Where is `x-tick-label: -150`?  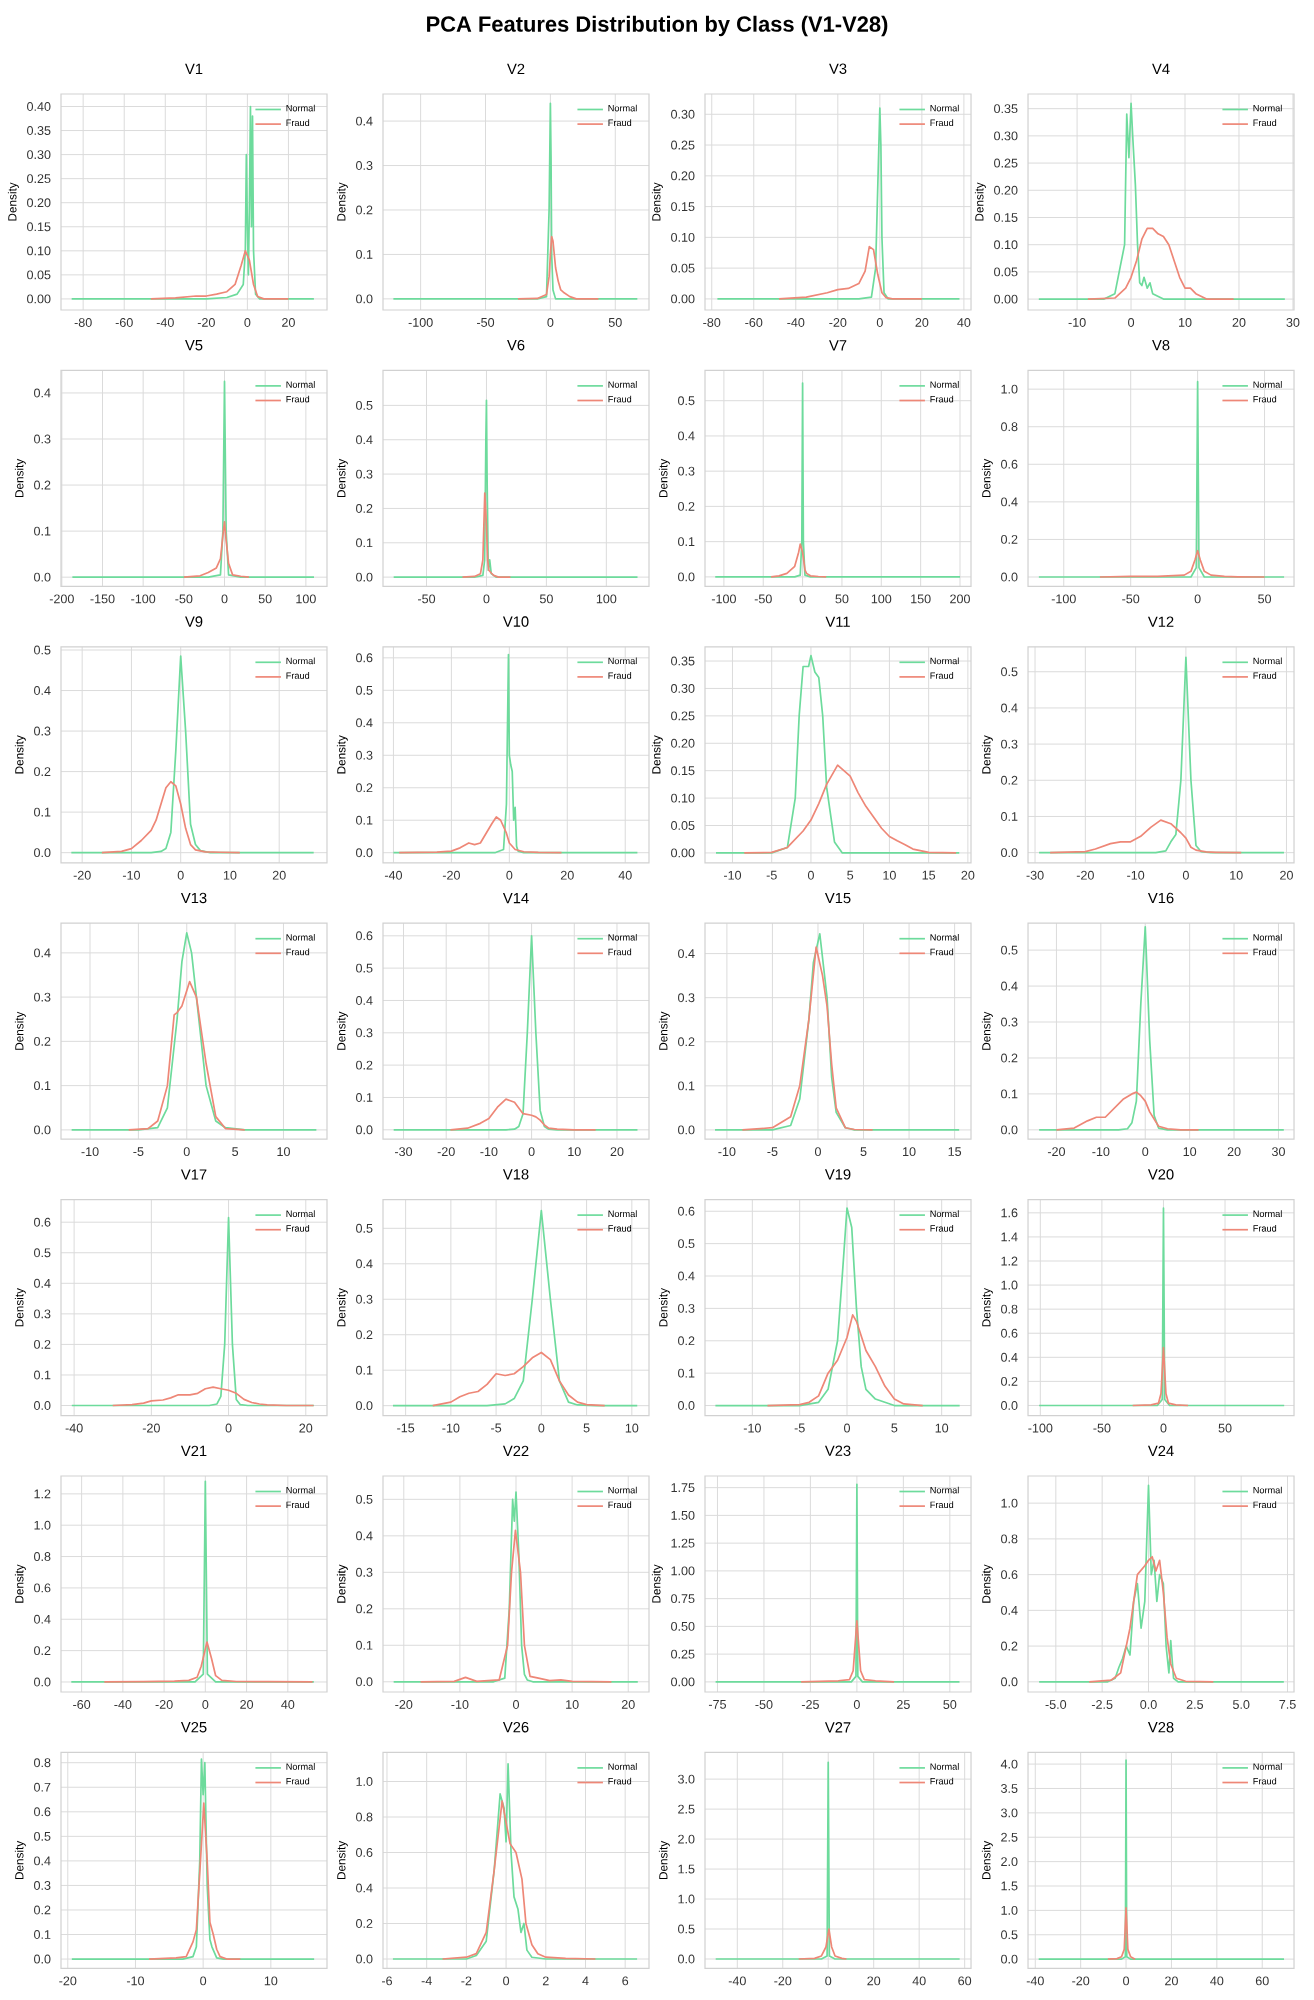 x-tick-label: -150 is located at coordinates (102, 599).